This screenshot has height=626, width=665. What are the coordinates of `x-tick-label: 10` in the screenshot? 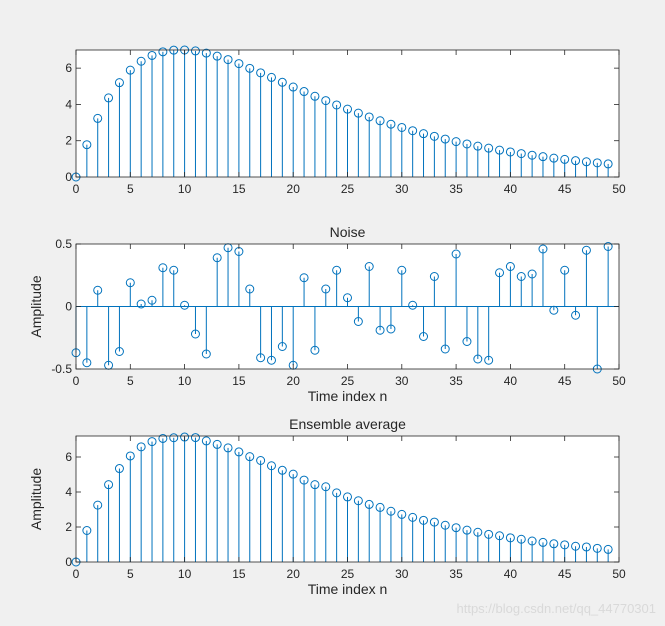 It's located at (185, 381).